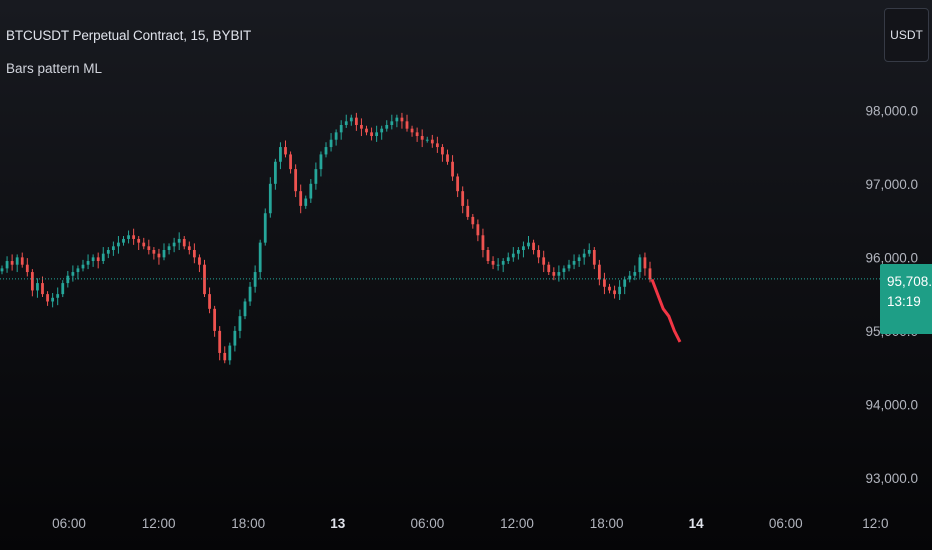  I want to click on y-tick-label: 97,000.0, so click(891, 184).